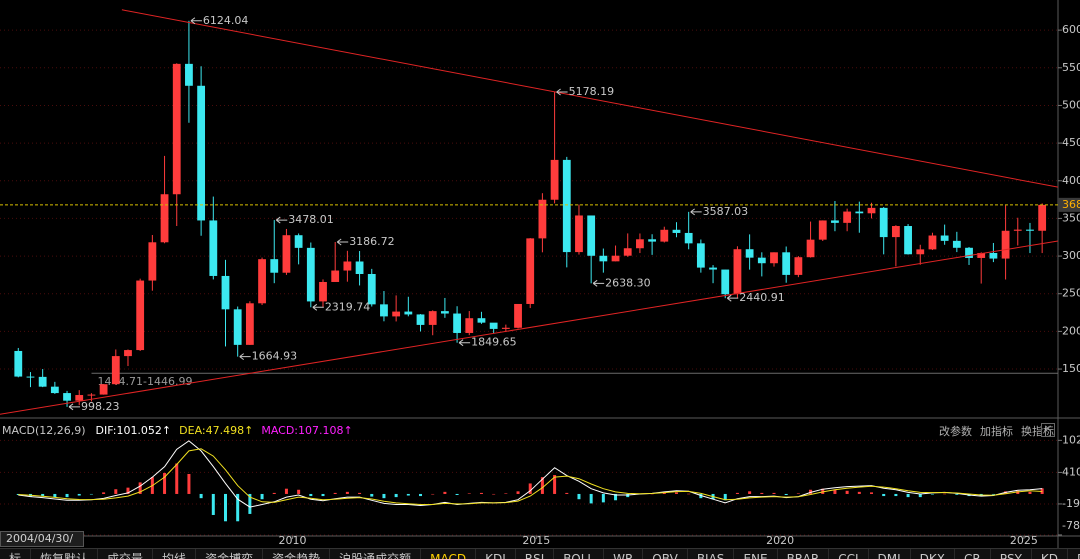 This screenshot has height=559, width=1080. I want to click on ref-line-label: 1444.71-1446.99, so click(145, 381).